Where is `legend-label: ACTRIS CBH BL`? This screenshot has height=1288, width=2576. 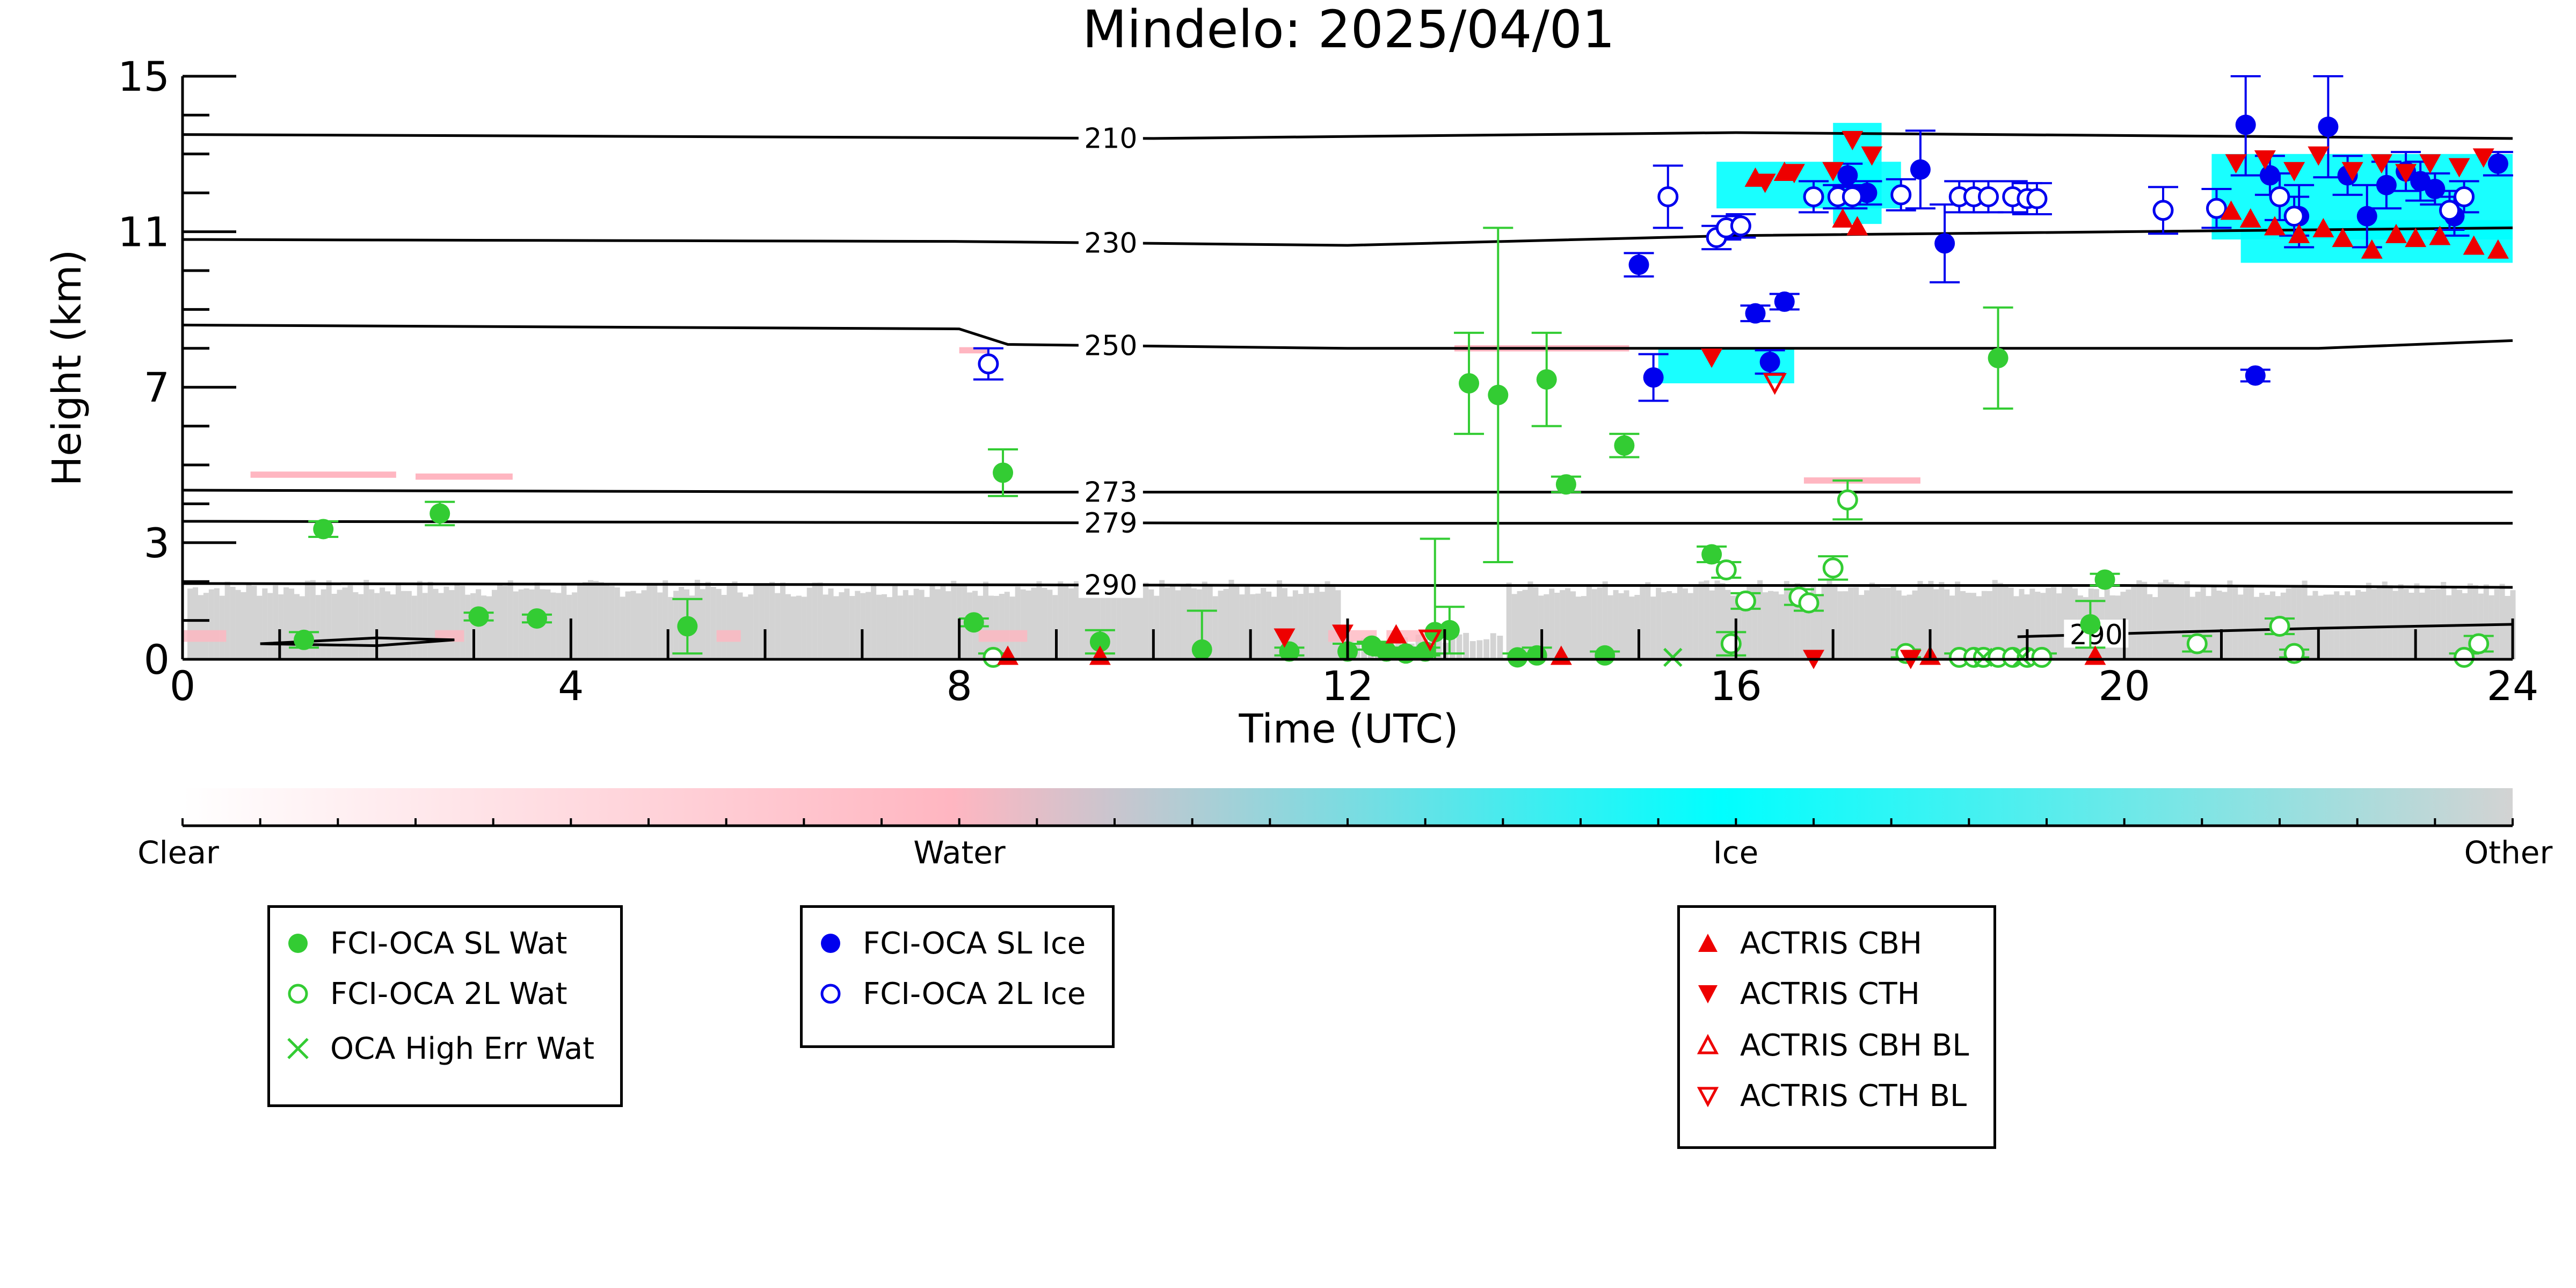
legend-label: ACTRIS CBH BL is located at coordinates (1854, 1045).